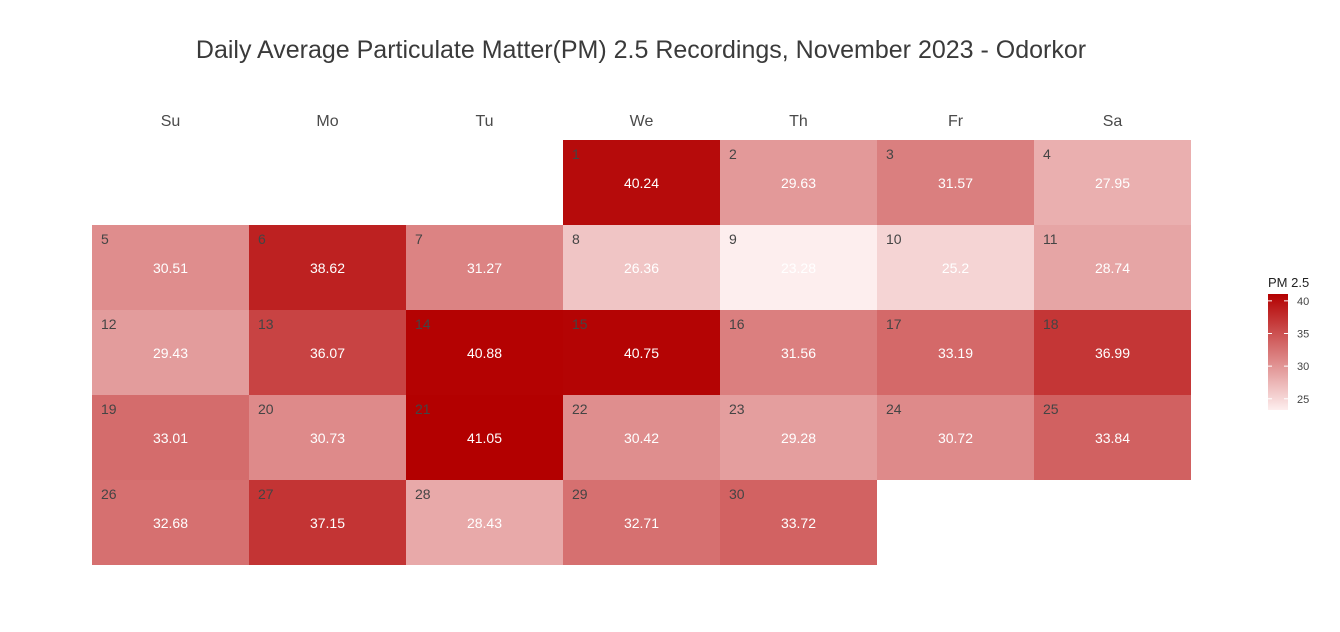  I want to click on day-number: 26, so click(109, 494).